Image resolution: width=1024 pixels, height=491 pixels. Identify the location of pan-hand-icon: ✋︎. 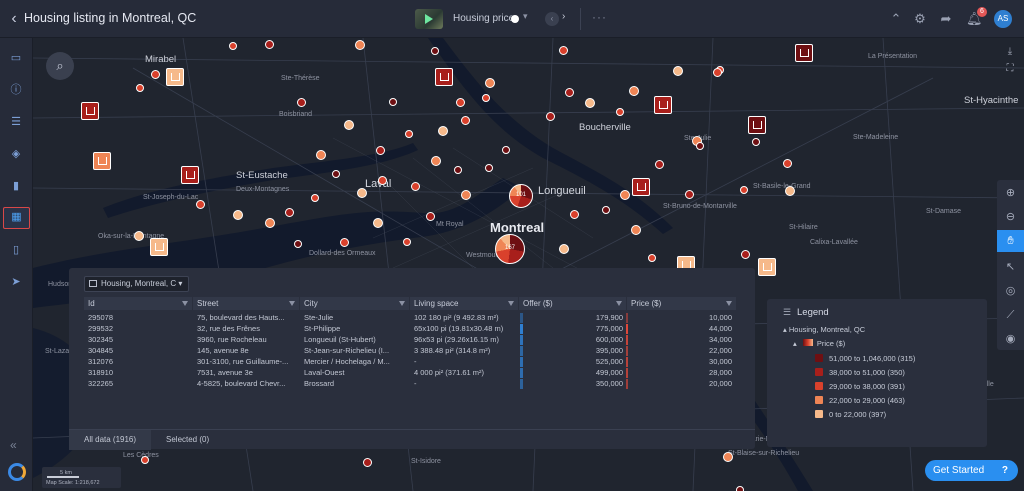
(1010, 241).